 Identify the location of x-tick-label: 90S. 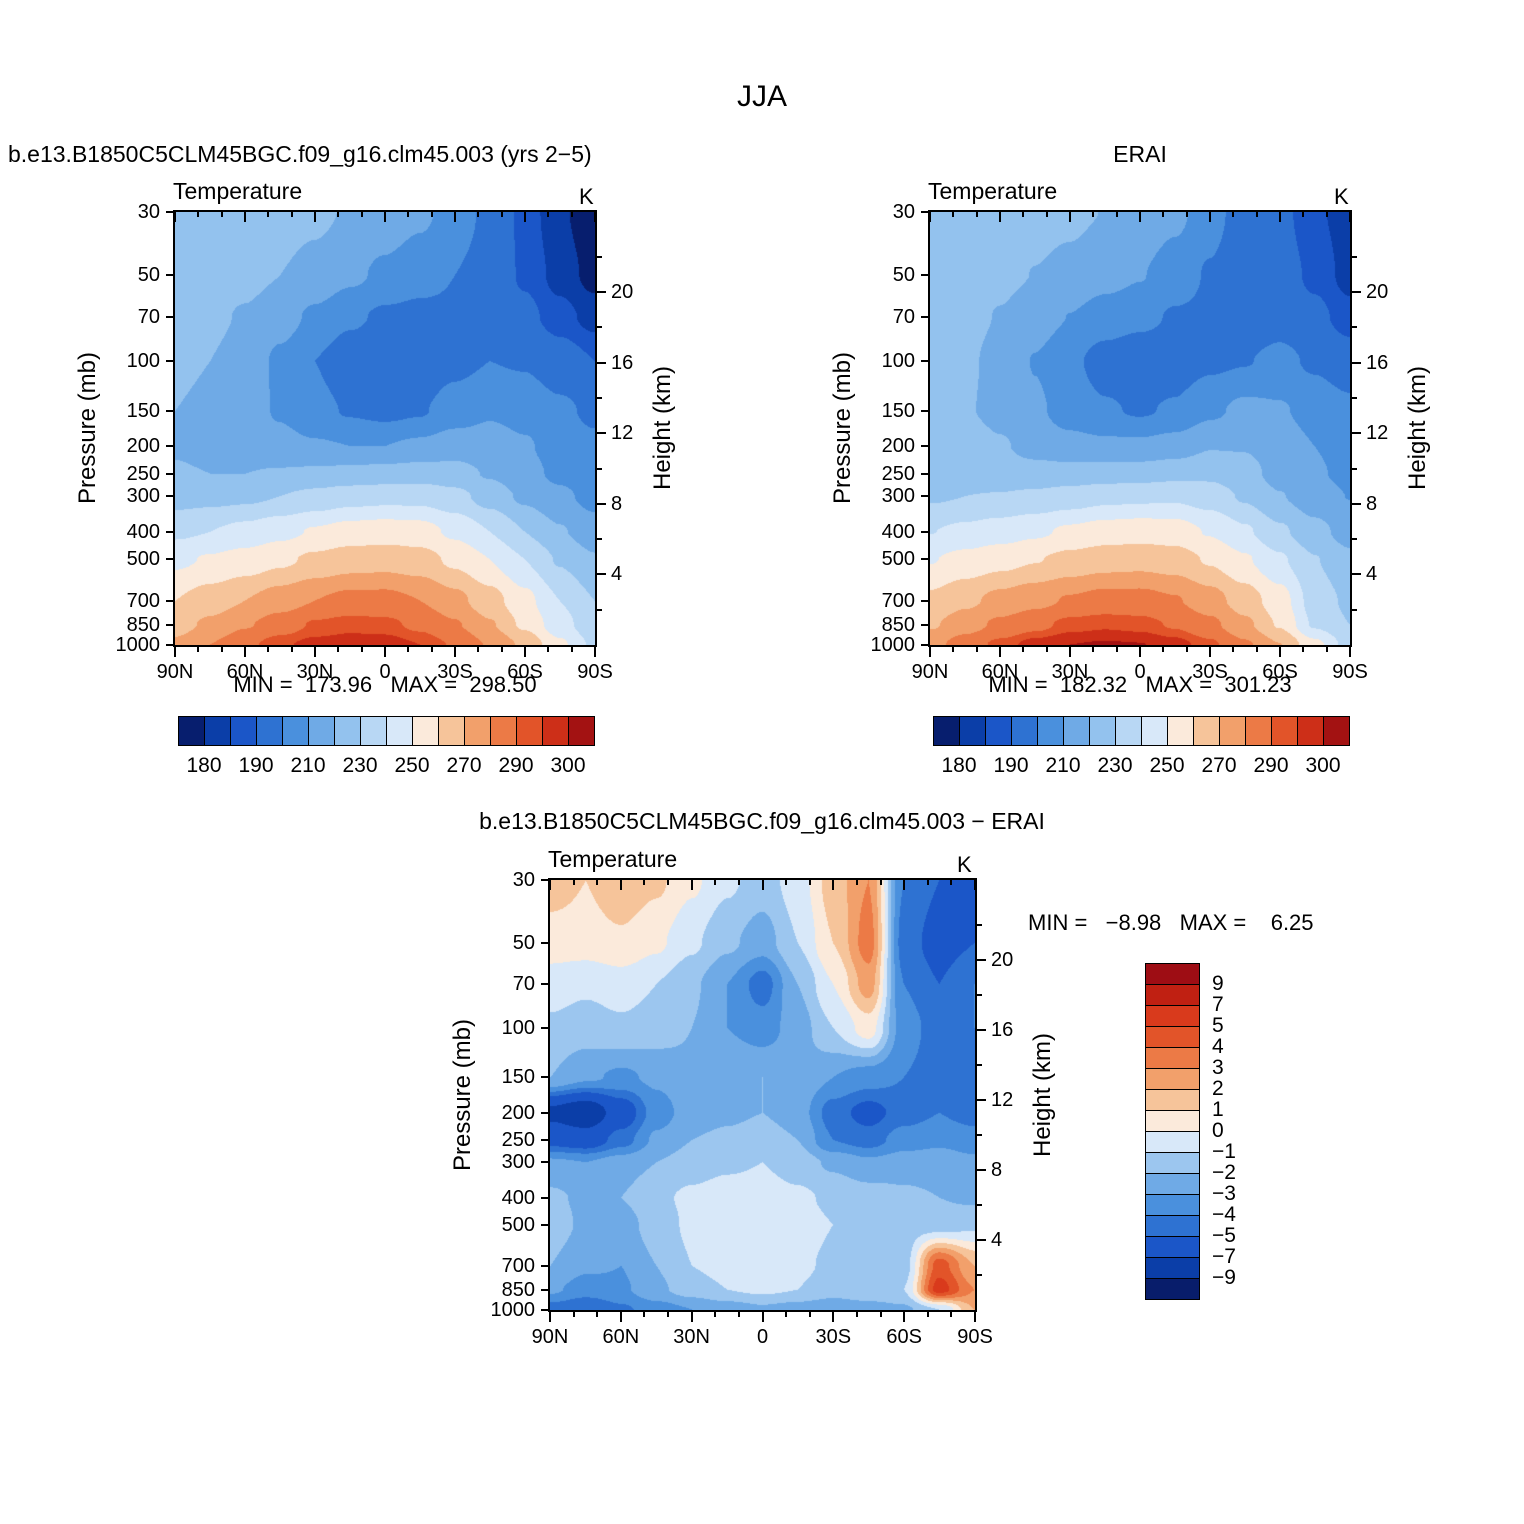
(1350, 672).